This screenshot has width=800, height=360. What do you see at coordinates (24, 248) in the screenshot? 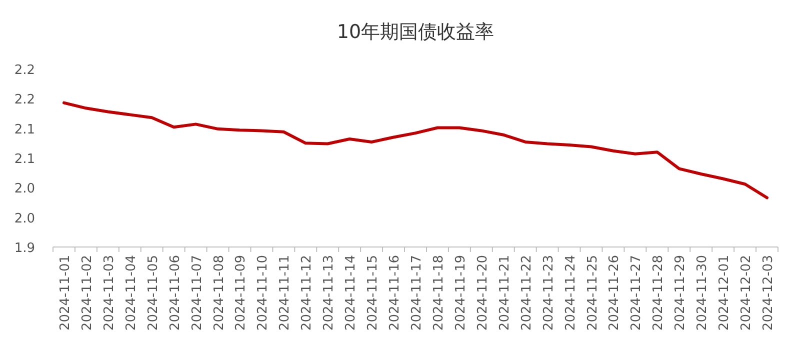
I see `y-tick-label: 1.9` at bounding box center [24, 248].